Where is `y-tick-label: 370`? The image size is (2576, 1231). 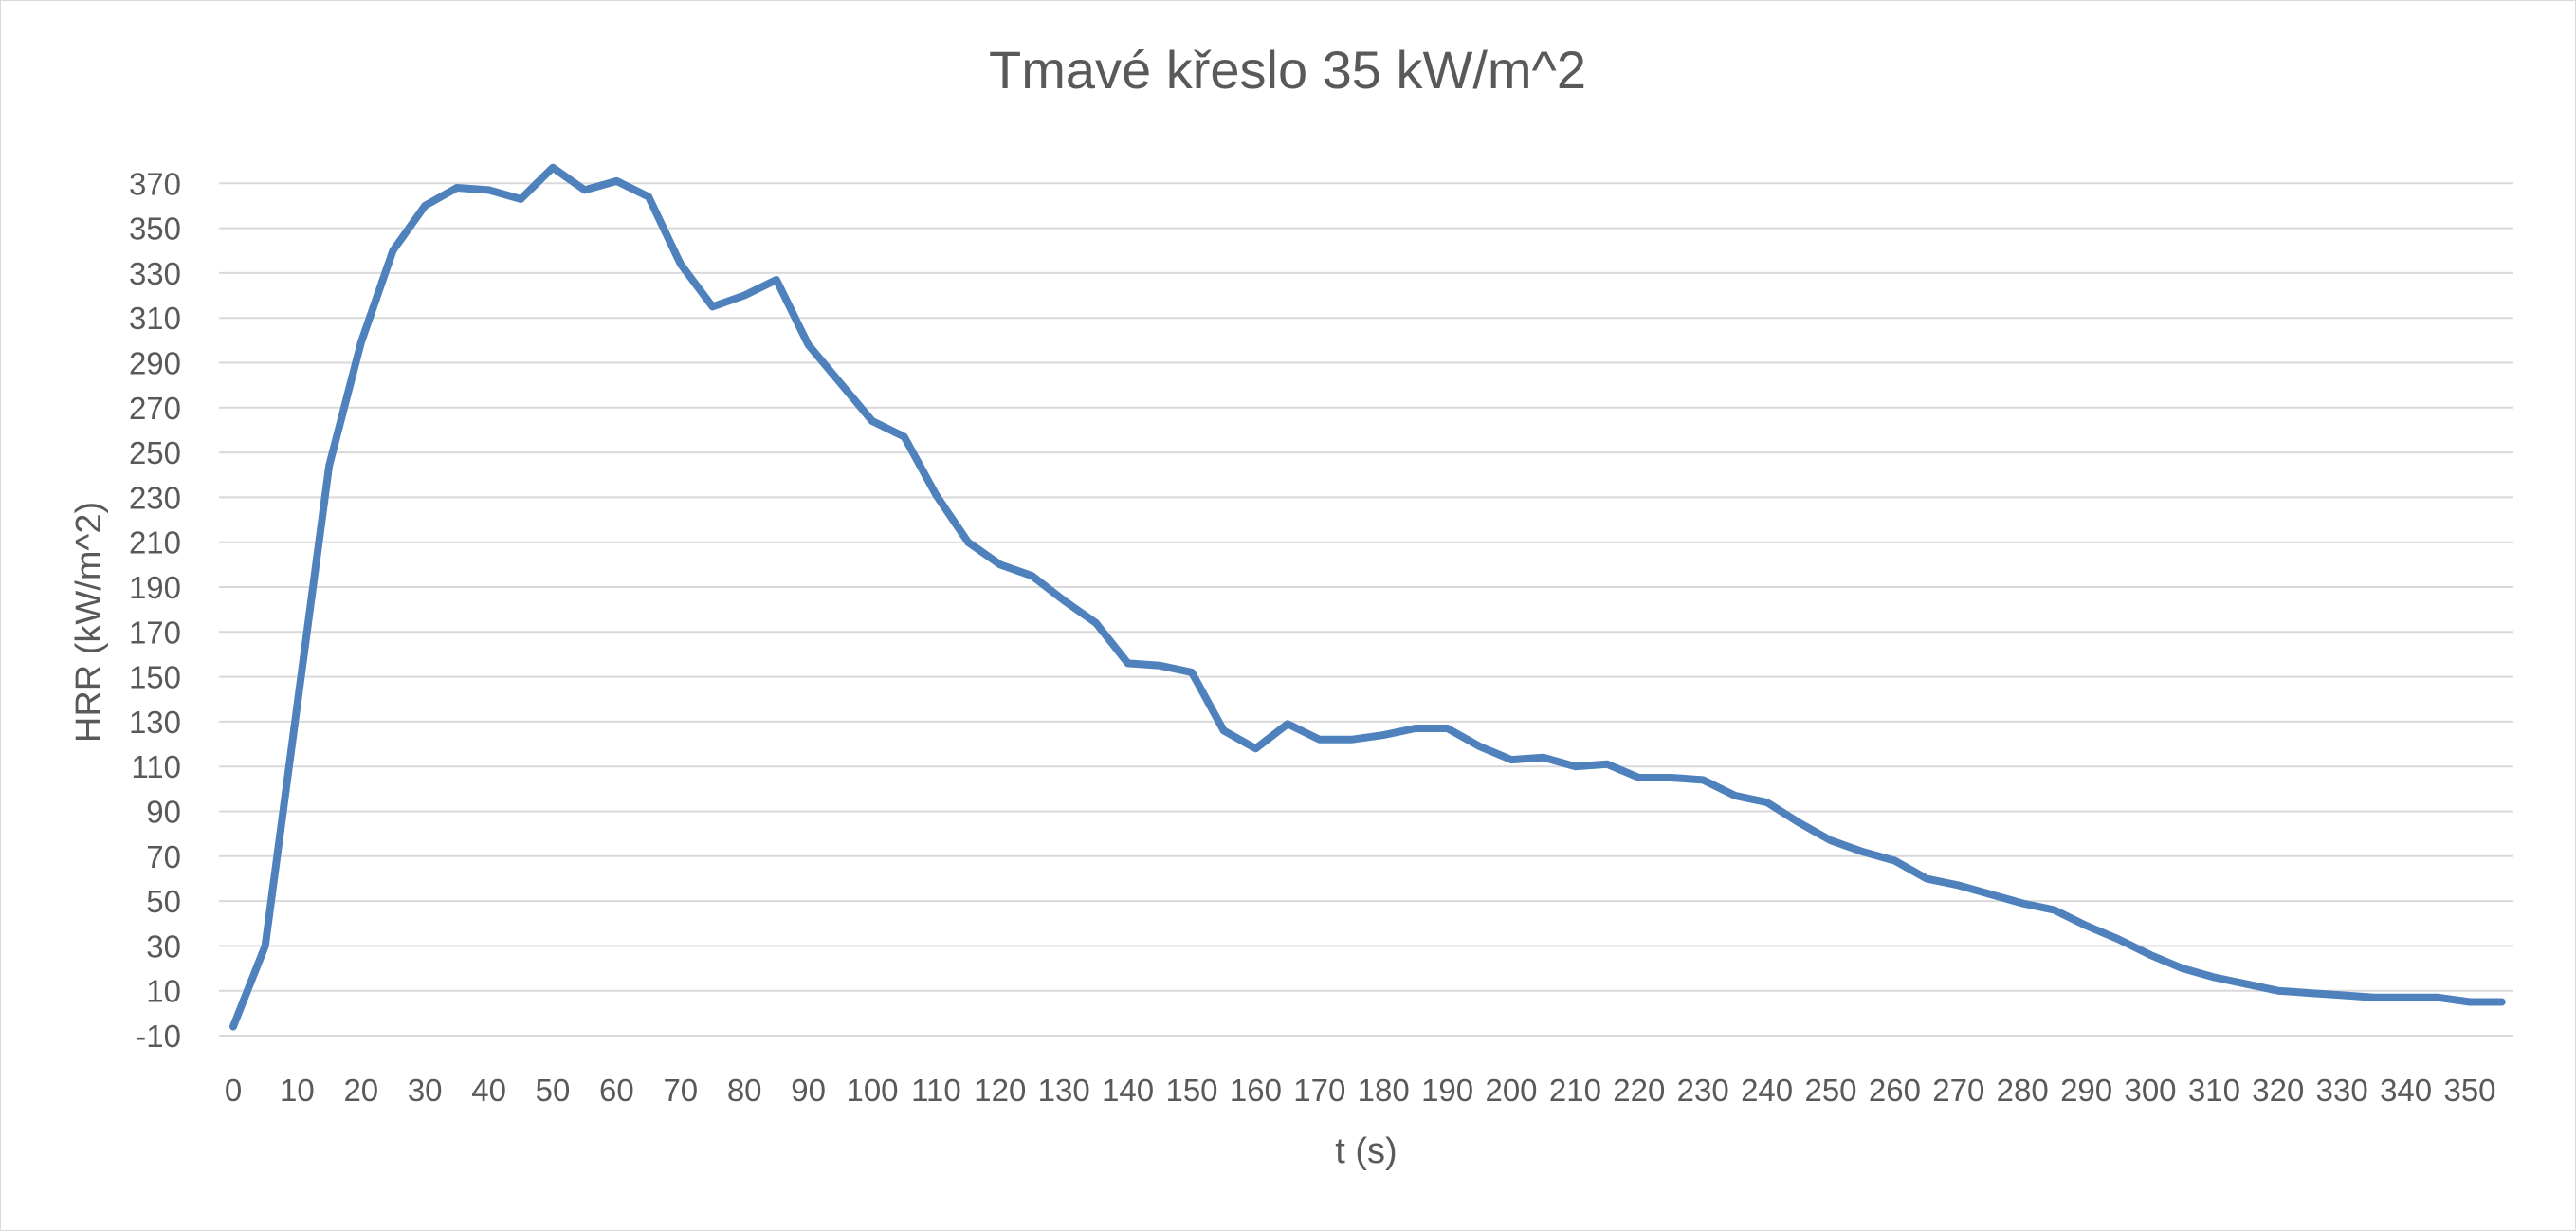 y-tick-label: 370 is located at coordinates (155, 183).